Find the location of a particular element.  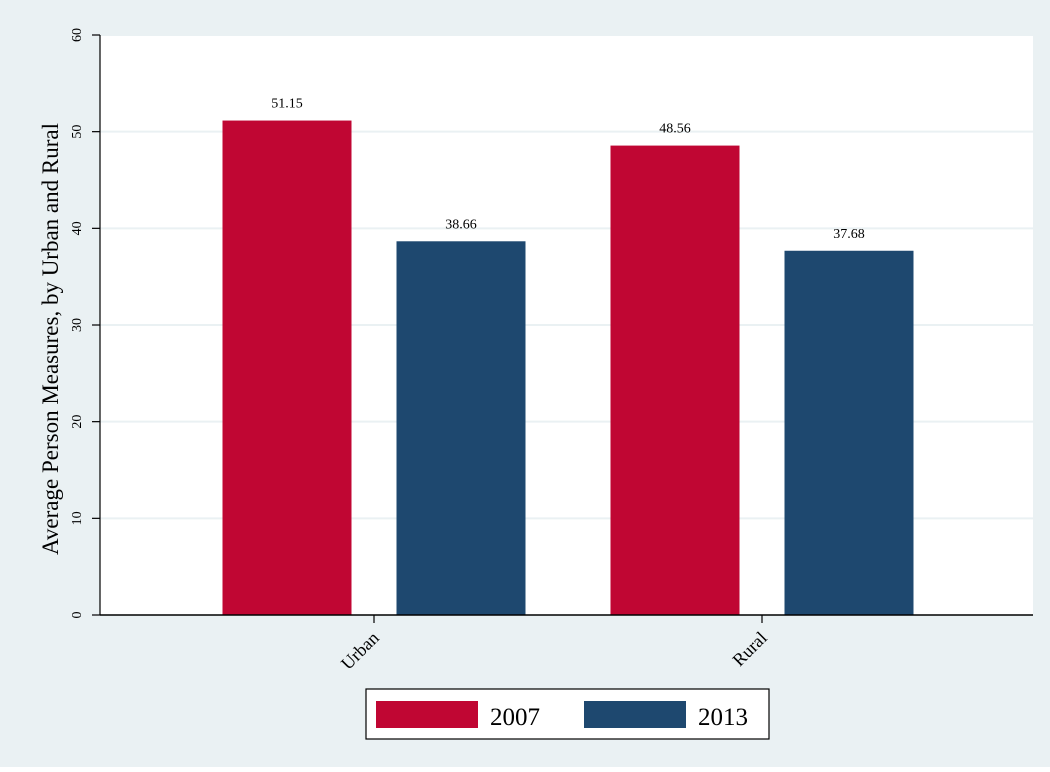

bar-2013-urban is located at coordinates (461, 428).